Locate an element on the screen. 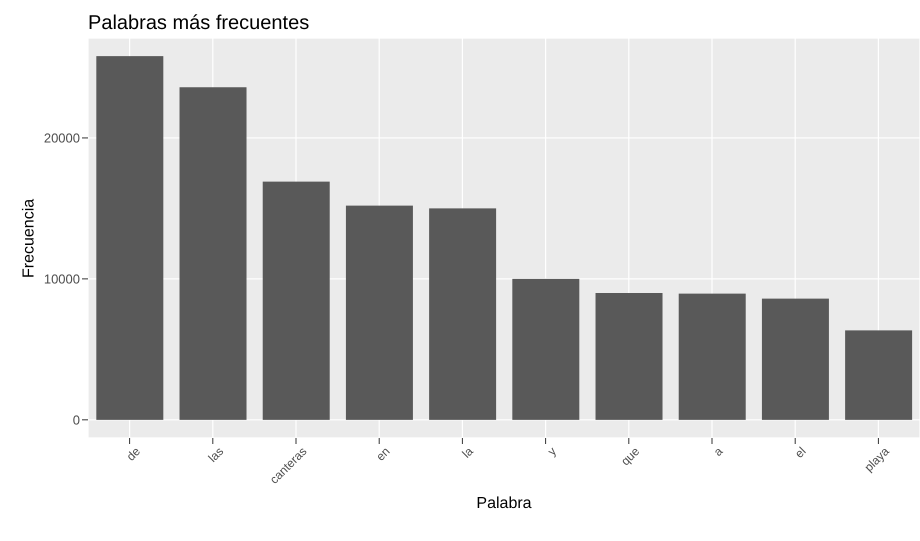  chart-title: Palabras más frecuentes is located at coordinates (198, 23).